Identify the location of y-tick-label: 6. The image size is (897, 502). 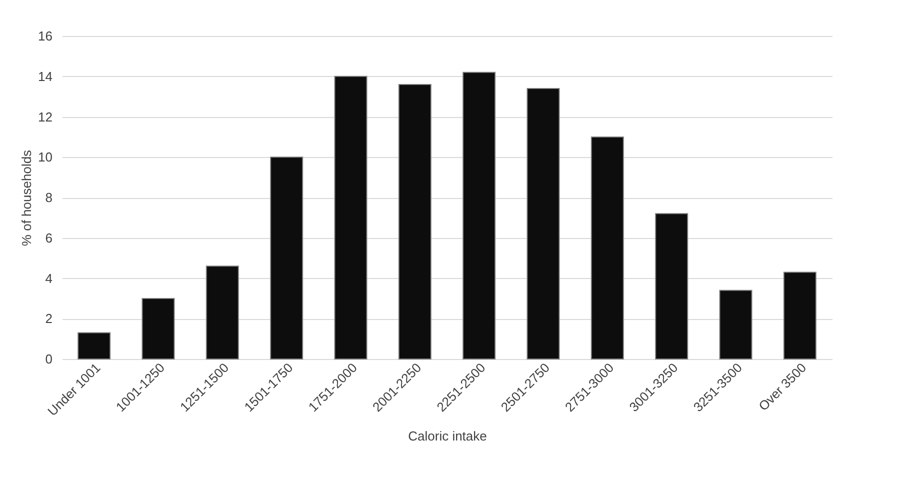
(48, 238).